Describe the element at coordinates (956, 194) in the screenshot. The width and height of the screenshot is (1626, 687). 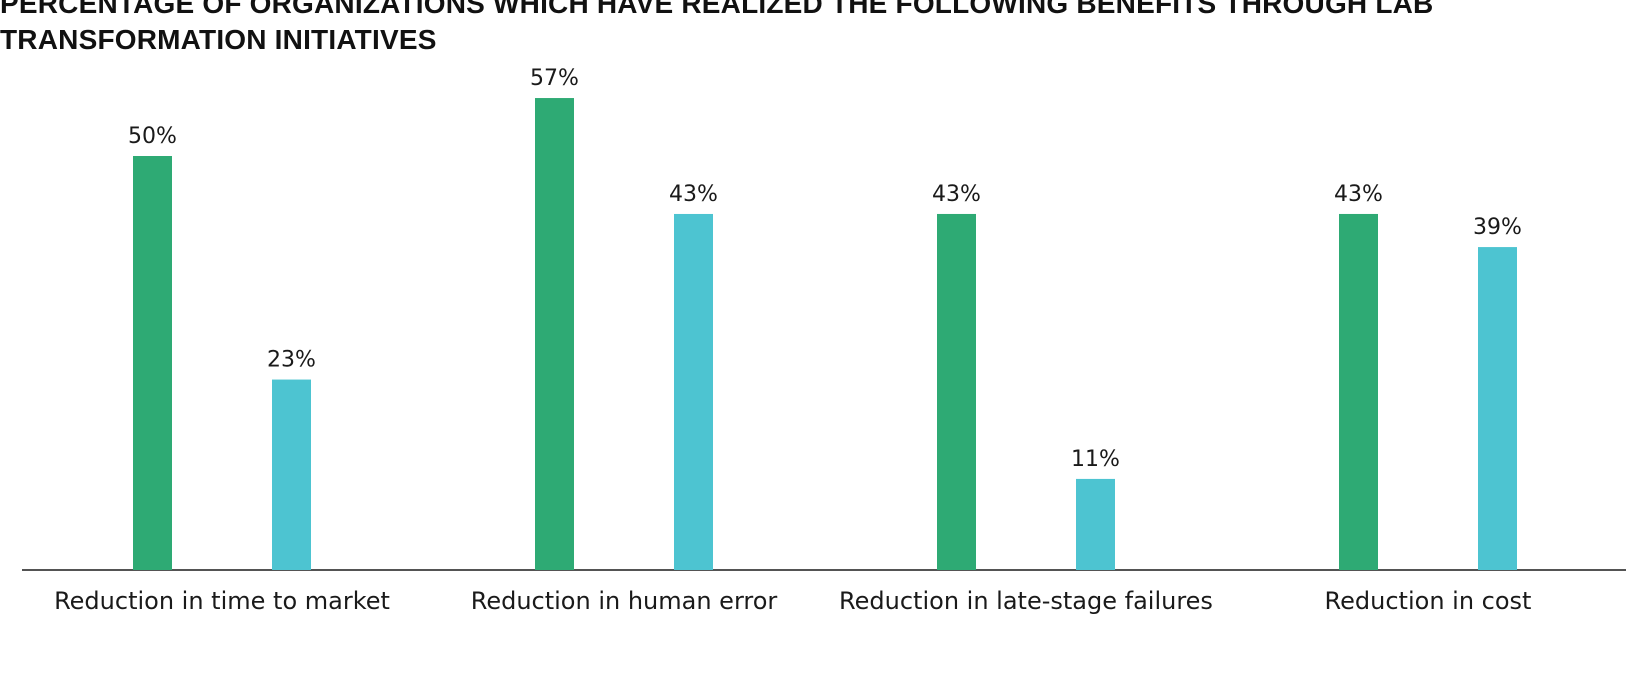
I see `data-label-3-series-1: 43%` at that location.